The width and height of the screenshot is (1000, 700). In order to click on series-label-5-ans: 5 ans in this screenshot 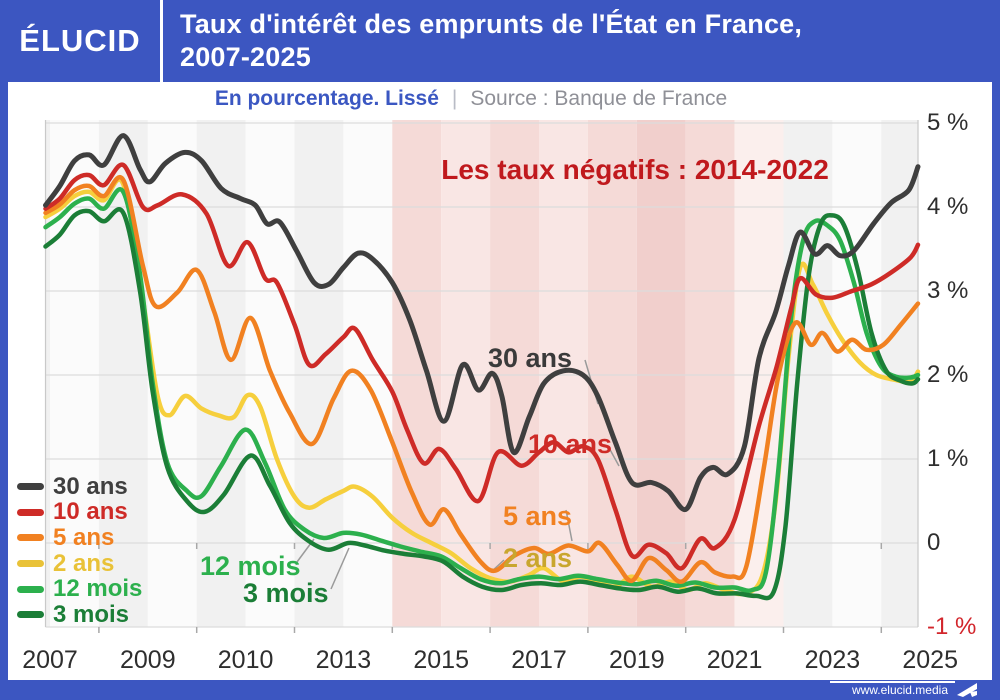, I will do `click(538, 516)`.